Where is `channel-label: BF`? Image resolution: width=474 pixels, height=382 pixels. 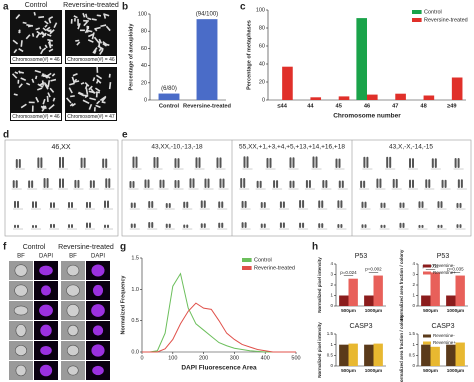
channel-label: BF is located at coordinates (73, 257).